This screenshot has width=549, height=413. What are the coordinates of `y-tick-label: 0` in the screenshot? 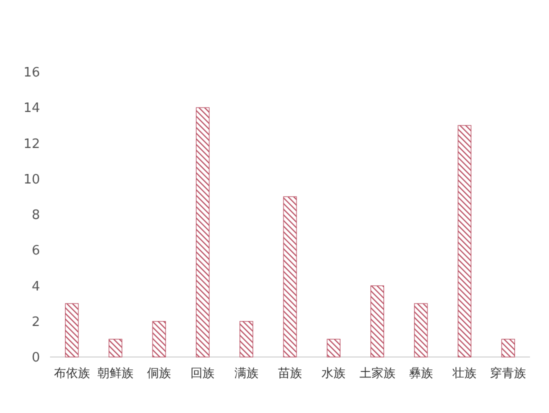 It's located at (36, 358).